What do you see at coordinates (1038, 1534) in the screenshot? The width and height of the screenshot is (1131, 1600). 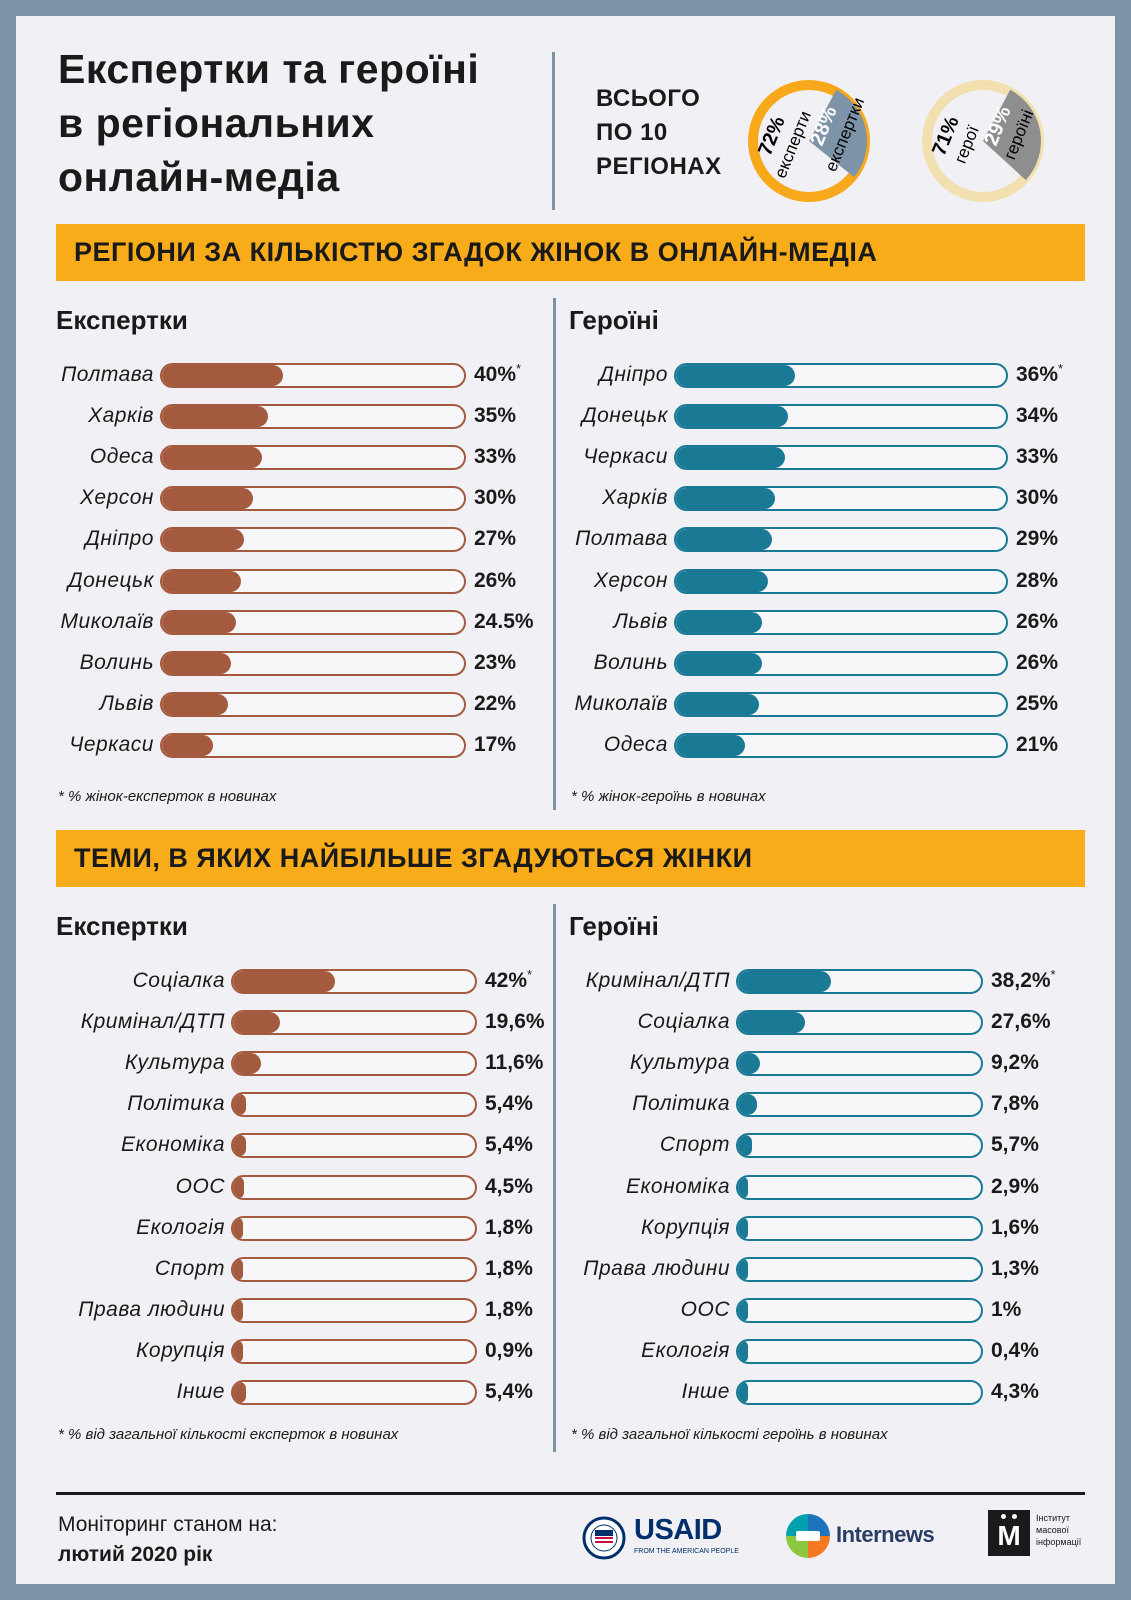 I see `imi-logo: М Інститут масової інформації` at bounding box center [1038, 1534].